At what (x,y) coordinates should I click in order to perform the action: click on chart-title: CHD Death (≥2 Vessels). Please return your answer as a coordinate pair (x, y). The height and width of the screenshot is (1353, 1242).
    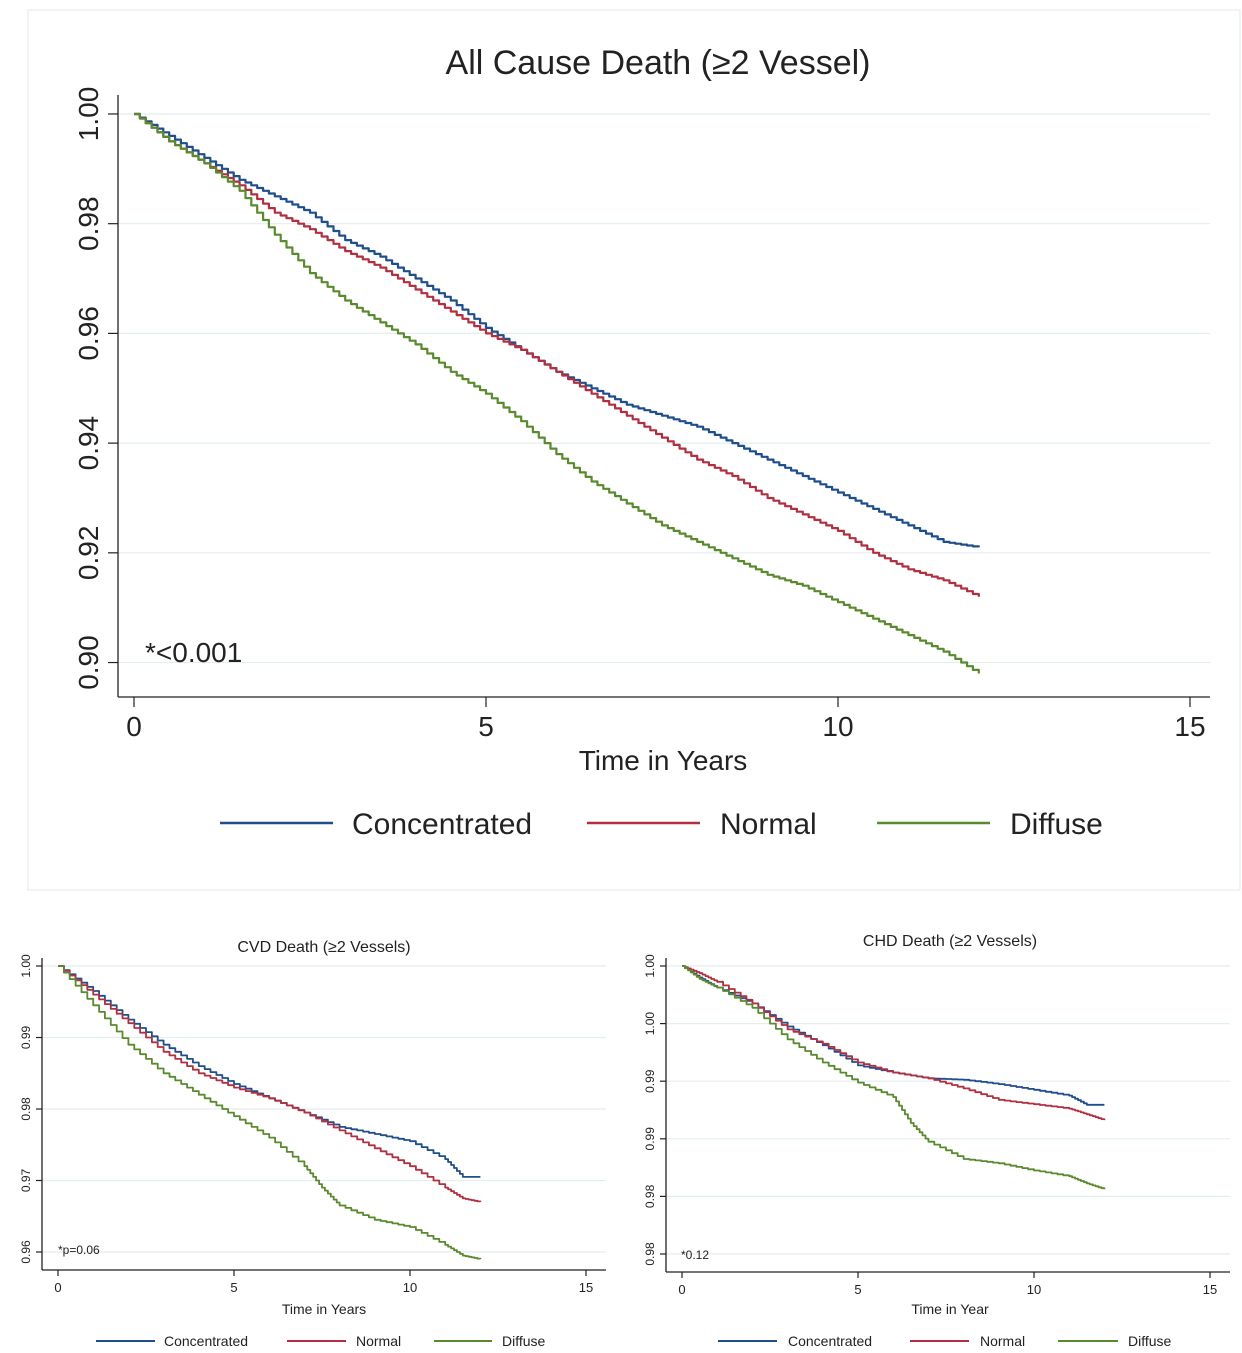
    Looking at the image, I should click on (950, 941).